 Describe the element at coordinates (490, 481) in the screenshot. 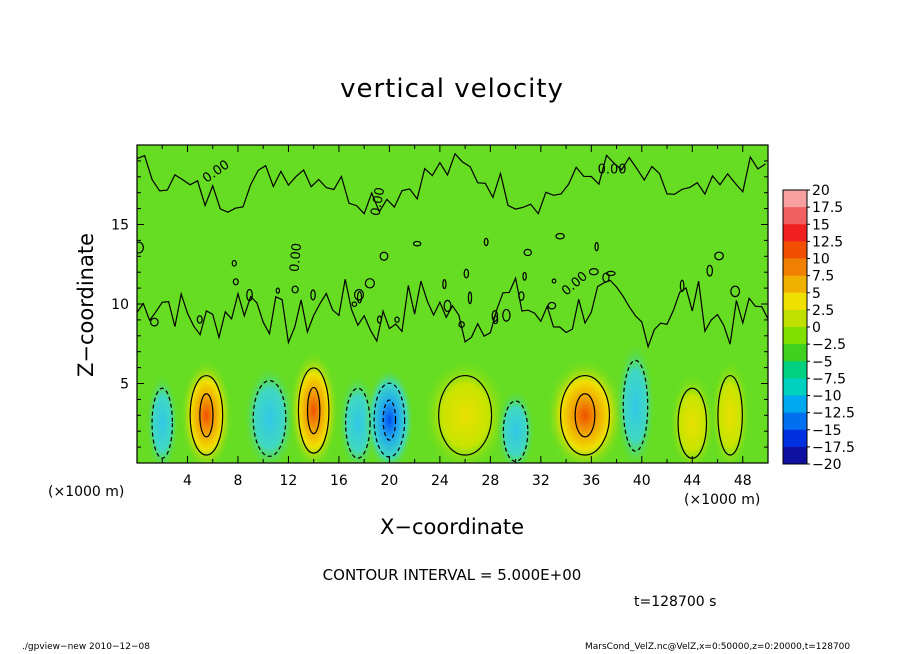

I see `x-tick-label: 28` at that location.